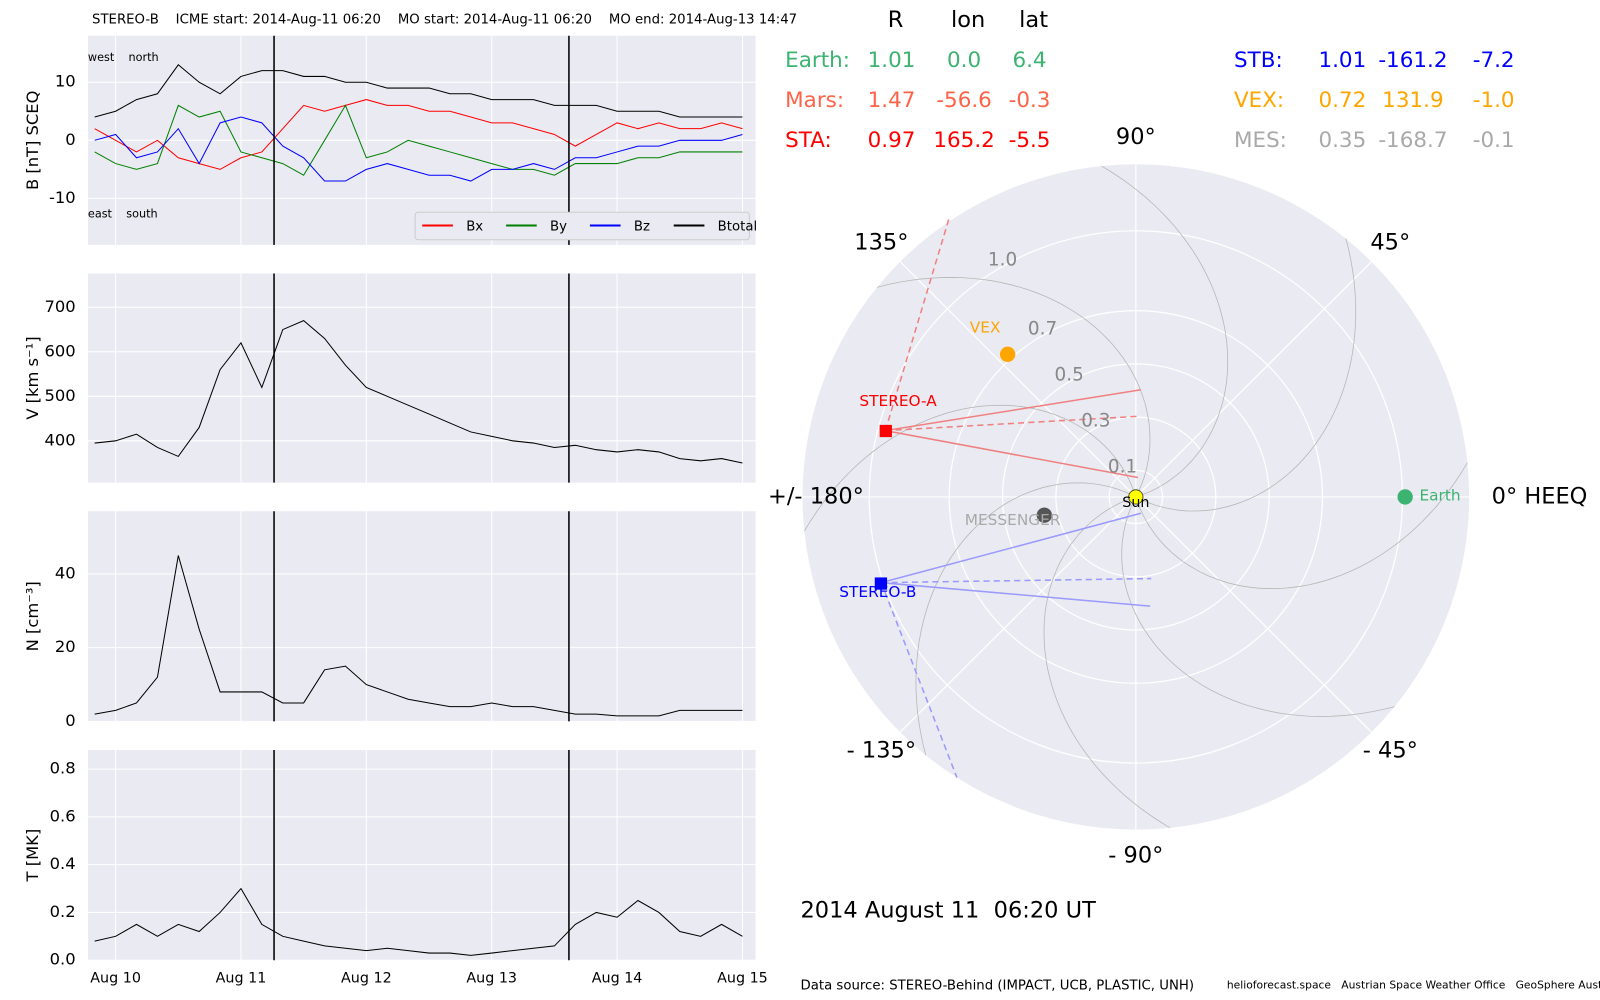  I want to click on y-tick-label: 0.2, so click(63, 911).